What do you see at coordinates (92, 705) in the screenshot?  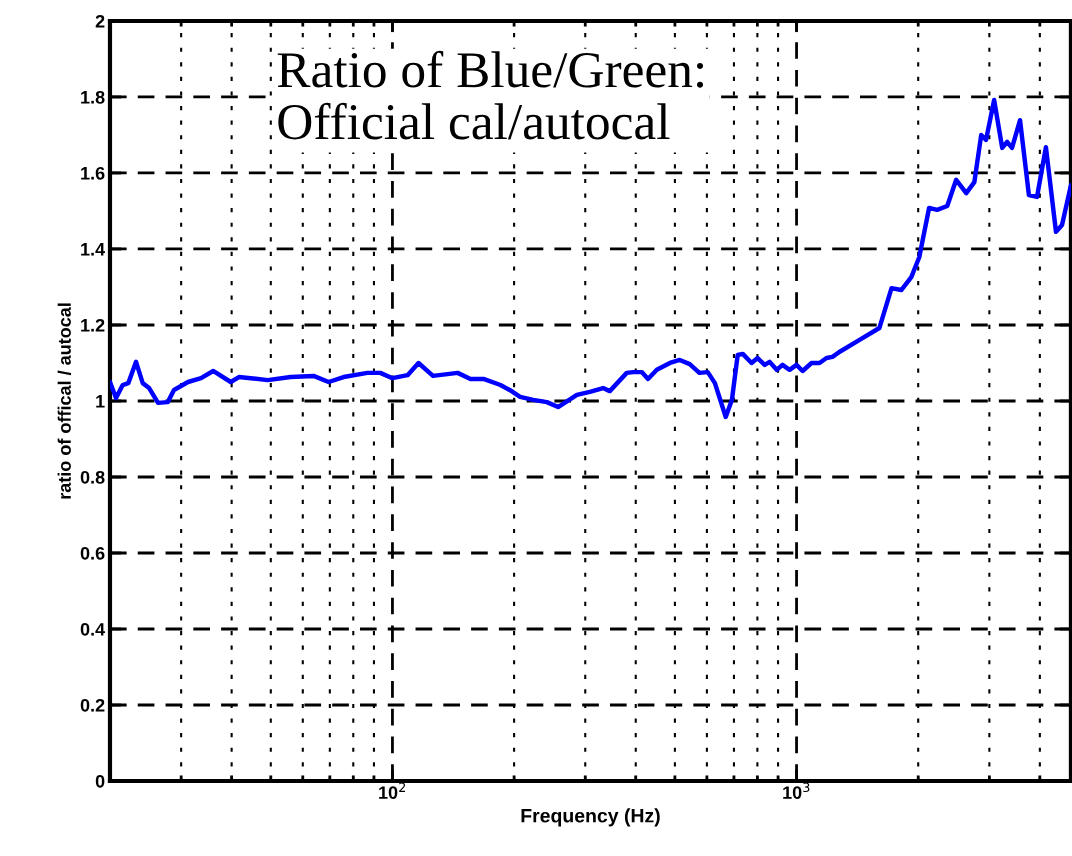 I see `y-tick-label: 0.2` at bounding box center [92, 705].